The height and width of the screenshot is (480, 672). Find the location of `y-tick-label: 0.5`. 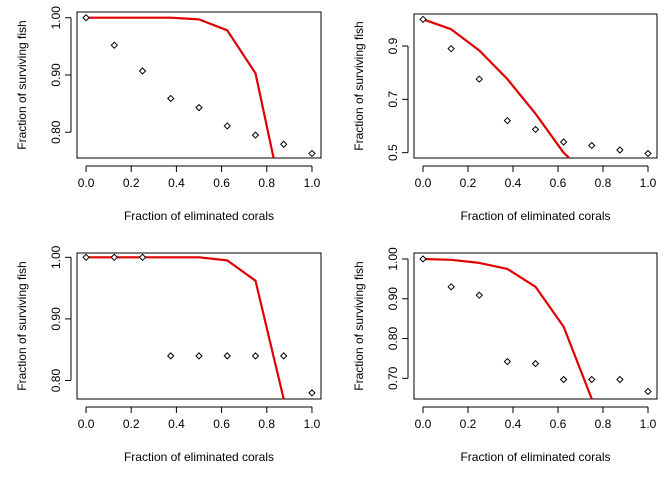

y-tick-label: 0.5 is located at coordinates (393, 152).